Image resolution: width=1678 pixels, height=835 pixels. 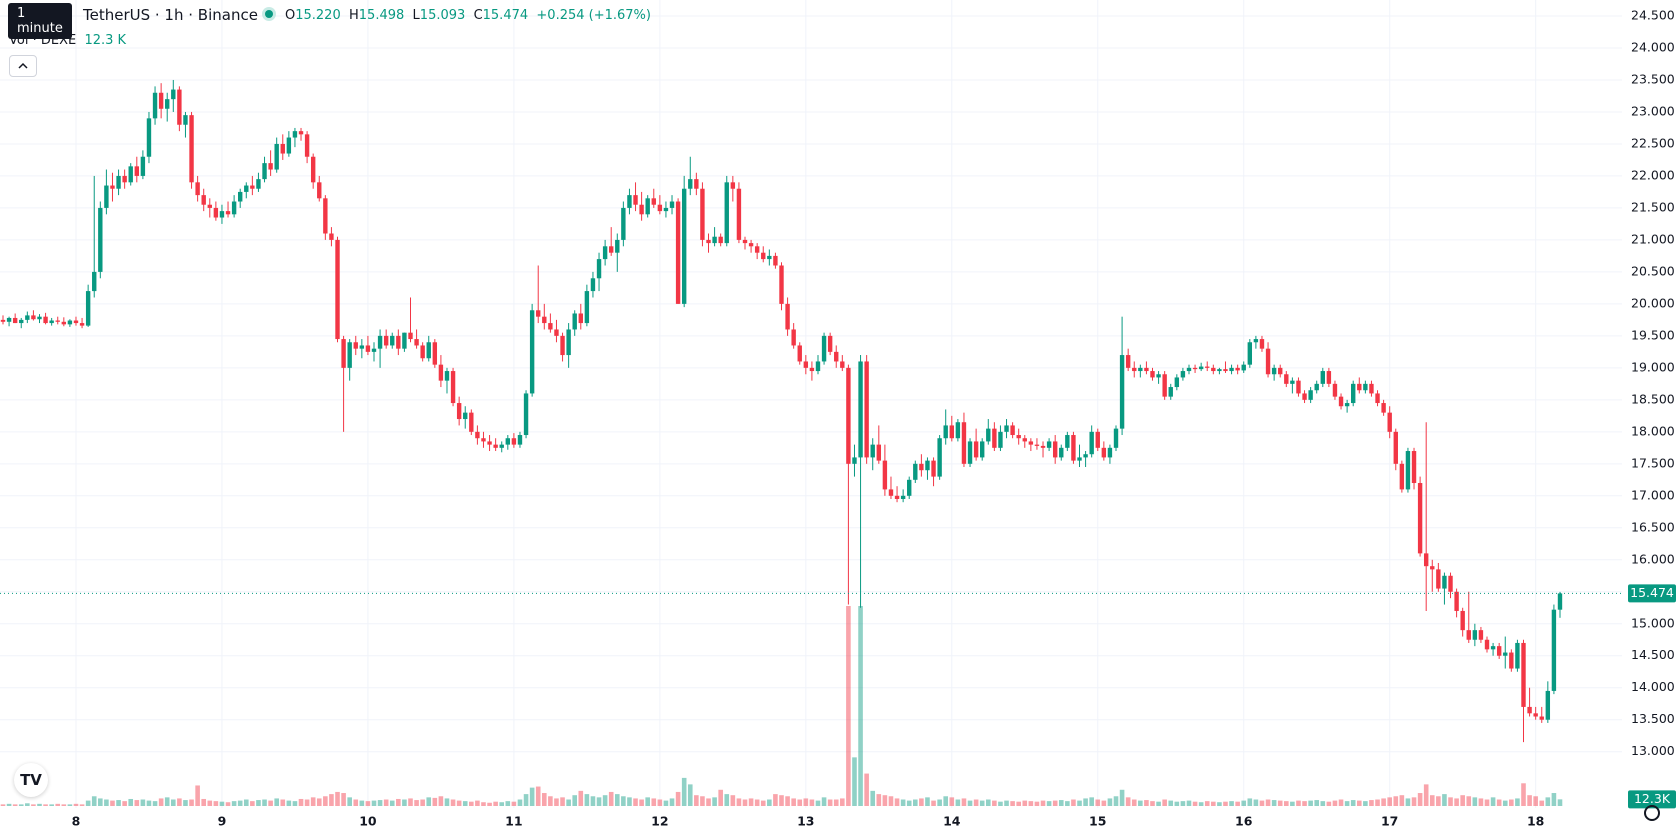 I want to click on settings-button, so click(x=1652, y=813).